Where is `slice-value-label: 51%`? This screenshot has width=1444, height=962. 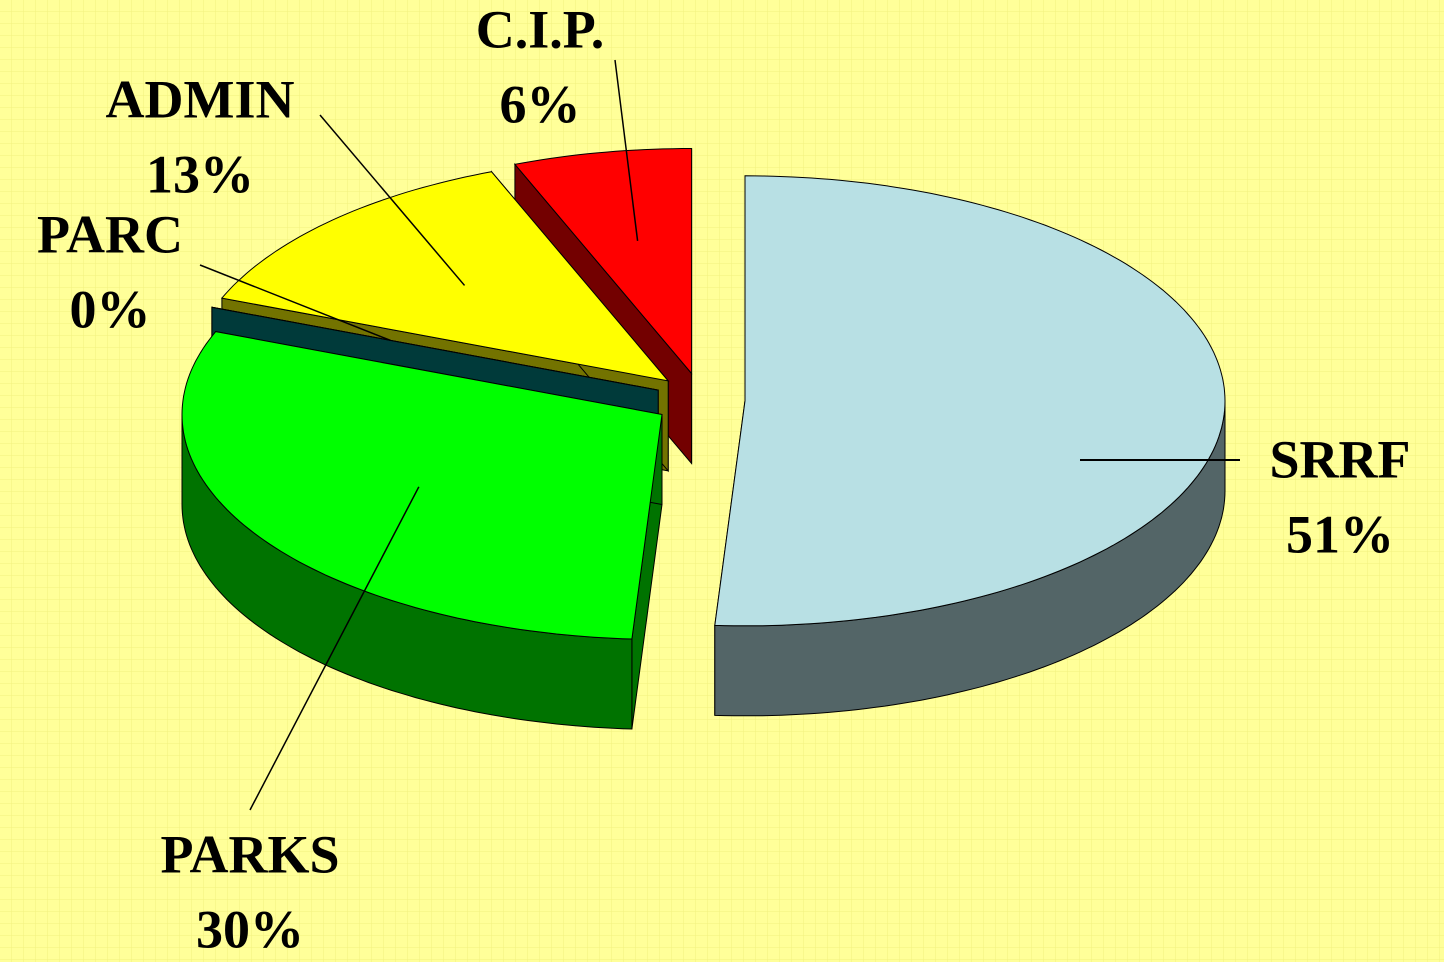
slice-value-label: 51% is located at coordinates (1340, 534).